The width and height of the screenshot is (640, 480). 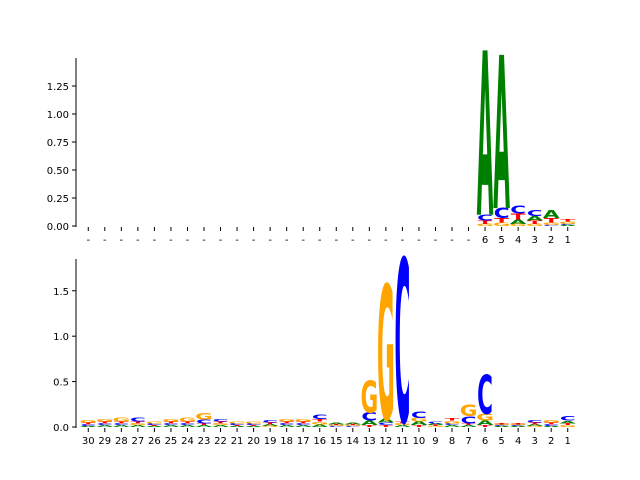 What do you see at coordinates (58, 199) in the screenshot?
I see `y-tick-label: 0.25` at bounding box center [58, 199].